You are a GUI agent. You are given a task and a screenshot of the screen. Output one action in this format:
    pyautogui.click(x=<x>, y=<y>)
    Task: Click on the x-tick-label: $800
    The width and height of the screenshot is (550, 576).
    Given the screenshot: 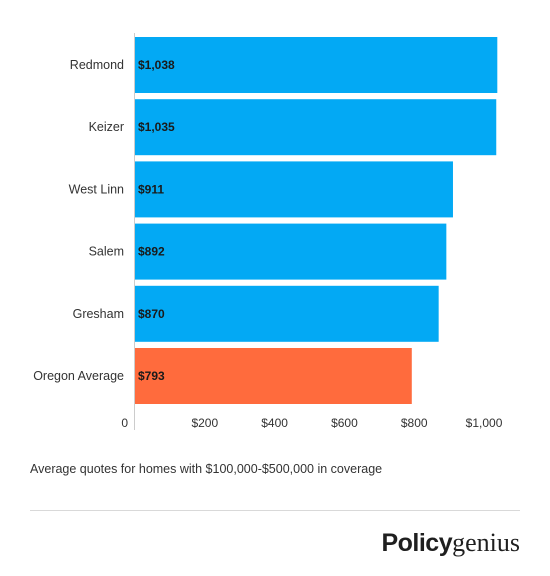 What is the action you would take?
    pyautogui.click(x=414, y=423)
    